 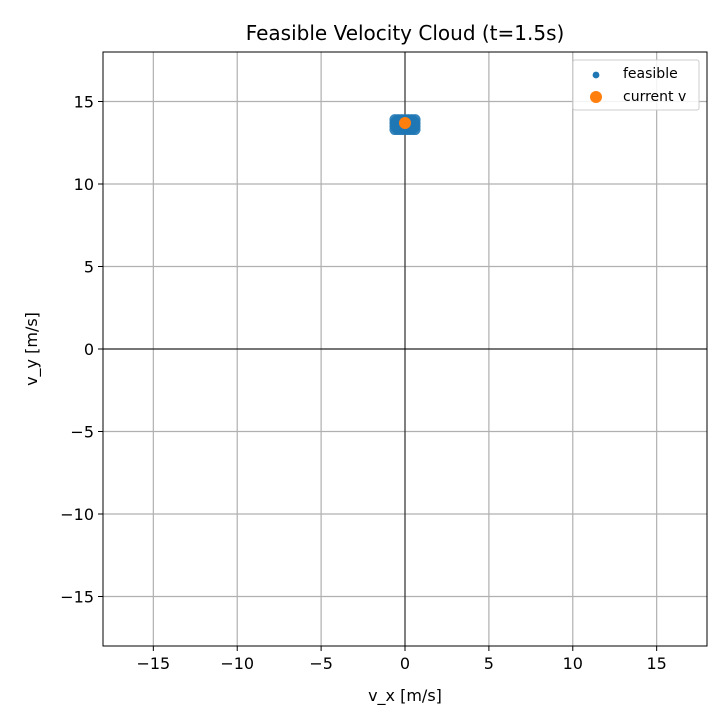 I want to click on x-axis-label: v_x [m/s], so click(x=405, y=696).